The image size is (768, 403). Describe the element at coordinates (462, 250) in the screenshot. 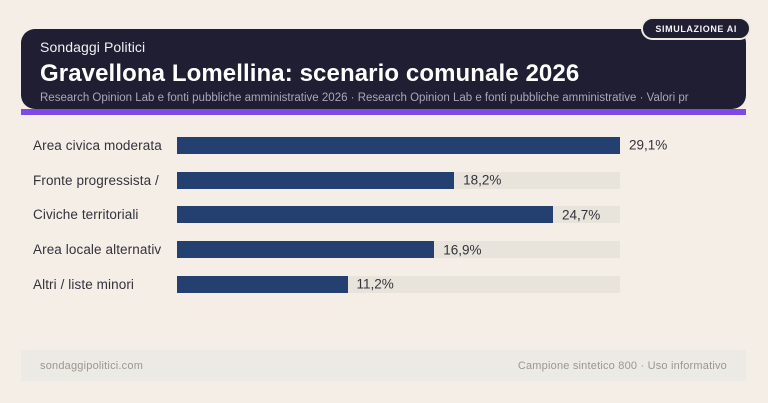

I see `value-label: 16,9%` at that location.